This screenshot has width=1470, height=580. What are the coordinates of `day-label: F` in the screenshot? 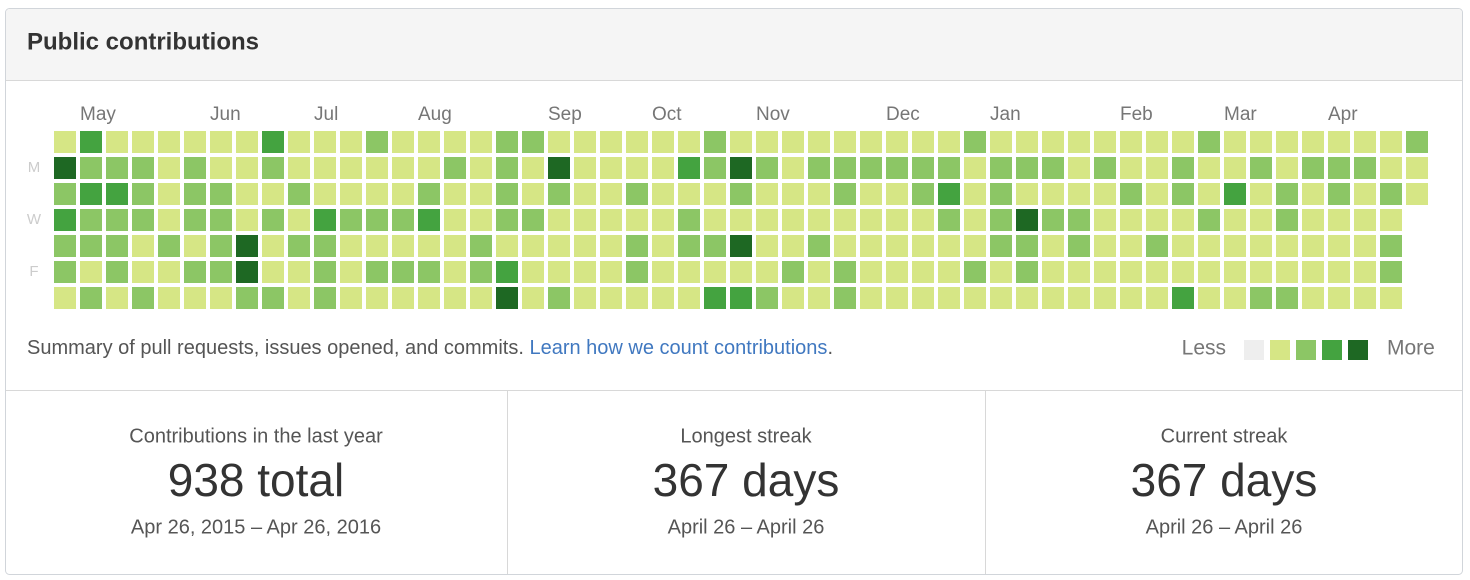 It's located at (33, 271).